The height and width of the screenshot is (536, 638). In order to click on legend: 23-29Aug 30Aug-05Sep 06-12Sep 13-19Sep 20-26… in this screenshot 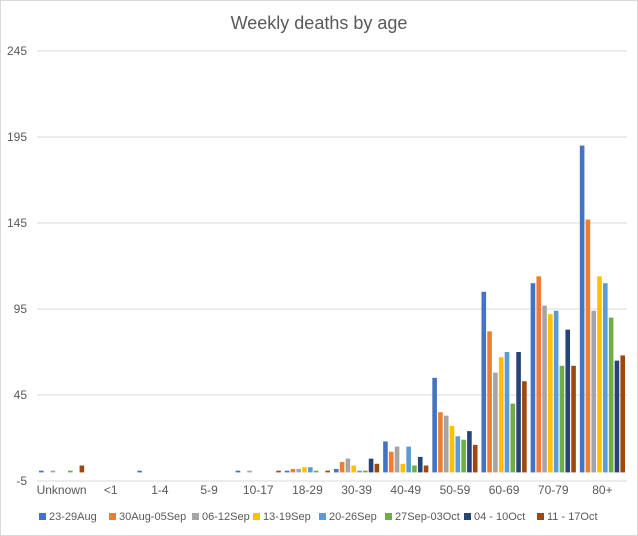, I will do `click(318, 517)`.